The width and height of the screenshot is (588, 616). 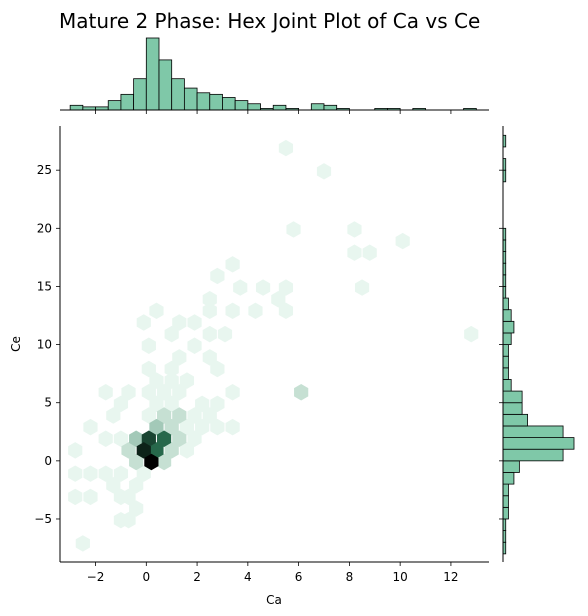 I want to click on y-tick-label: 0, so click(x=48, y=461).